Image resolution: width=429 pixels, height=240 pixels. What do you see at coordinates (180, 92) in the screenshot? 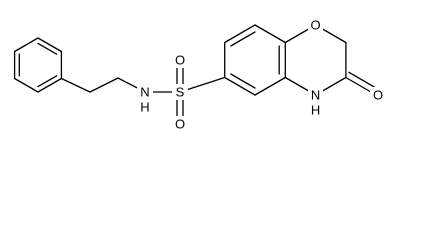
I see `atom-label: S` at bounding box center [180, 92].